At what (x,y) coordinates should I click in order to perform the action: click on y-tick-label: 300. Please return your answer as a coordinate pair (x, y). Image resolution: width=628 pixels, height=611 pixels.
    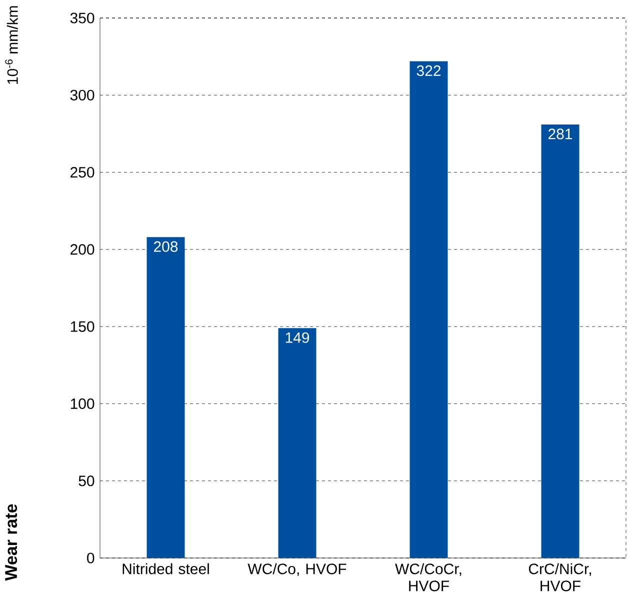
    Looking at the image, I should click on (82, 95).